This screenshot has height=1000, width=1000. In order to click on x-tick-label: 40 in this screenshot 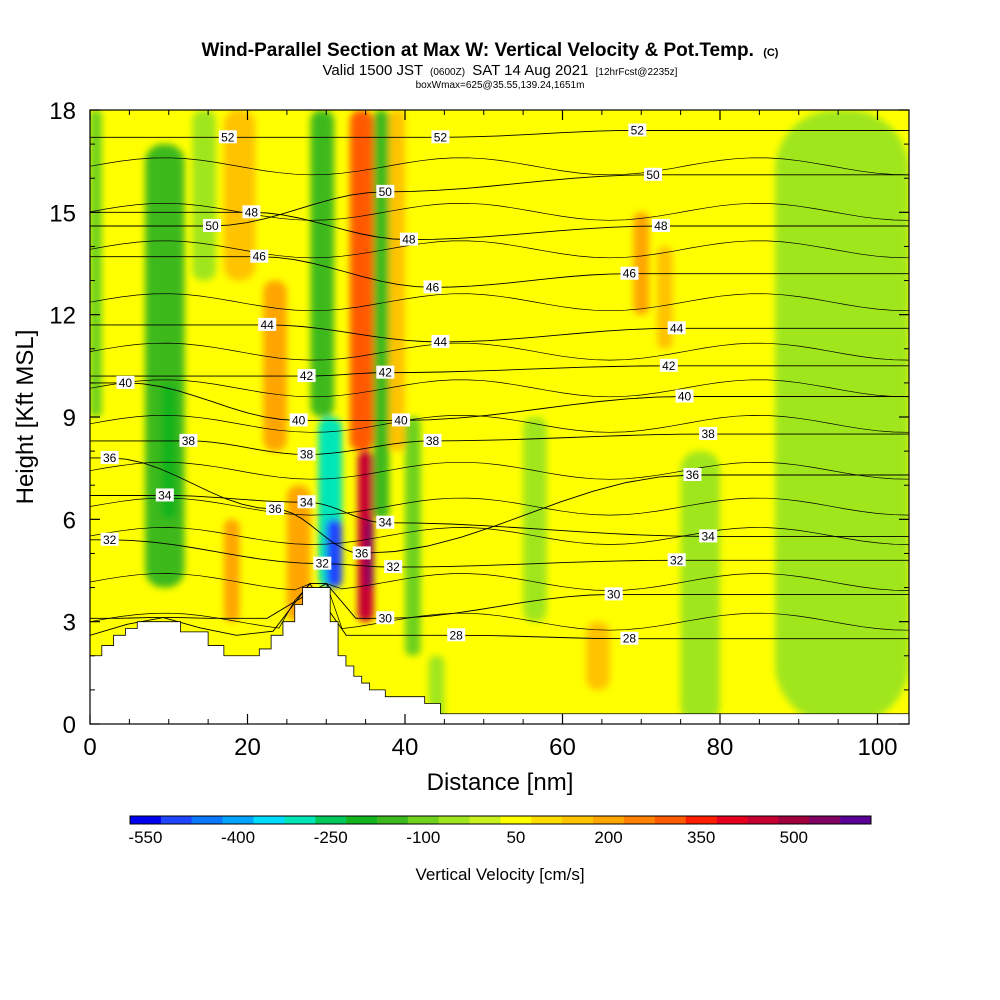, I will do `click(405, 747)`.